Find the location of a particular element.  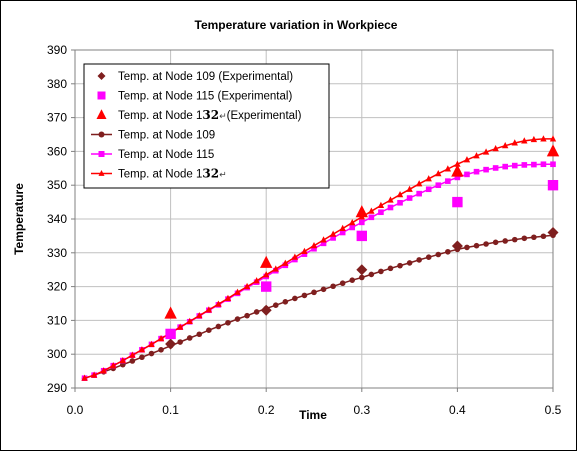

legend-label-prefix: Temp. at Node 109 (Experimental) is located at coordinates (205, 77).